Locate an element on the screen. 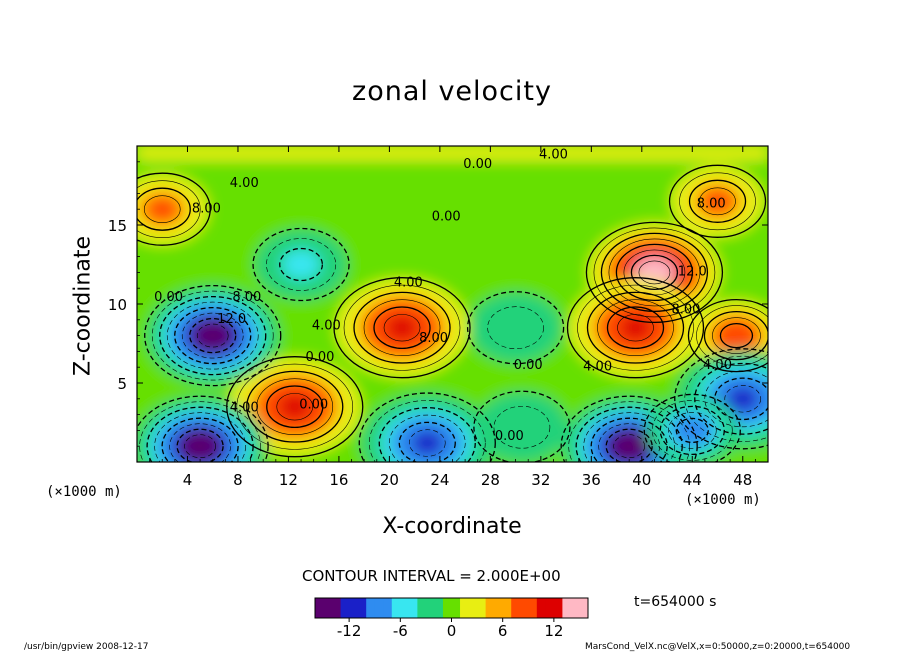 The image size is (904, 654). y-tick-label: 15 is located at coordinates (117, 226).